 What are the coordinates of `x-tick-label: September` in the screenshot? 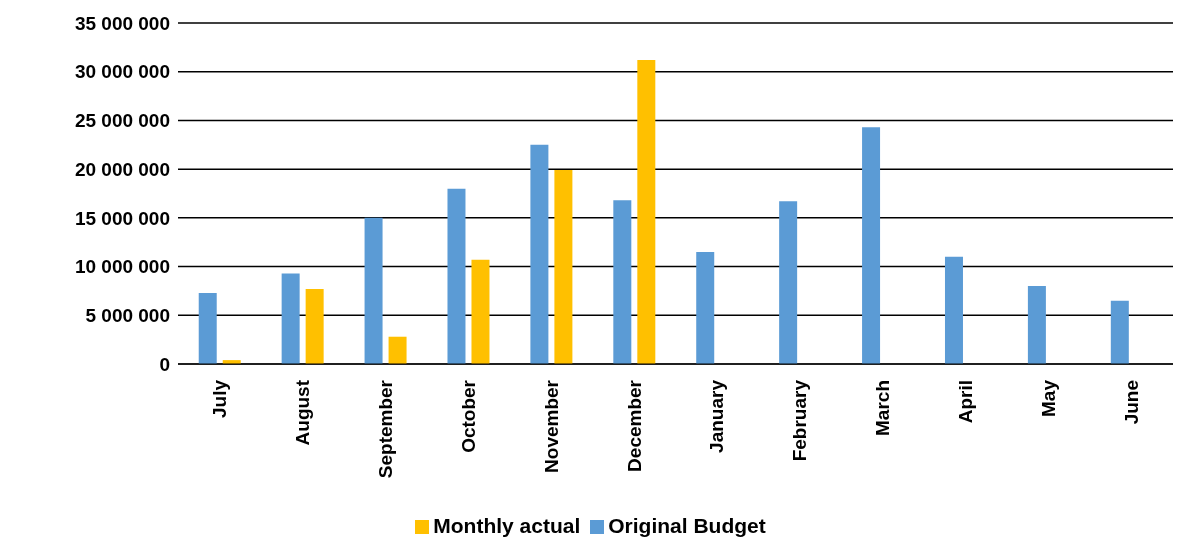 It's located at (385, 429).